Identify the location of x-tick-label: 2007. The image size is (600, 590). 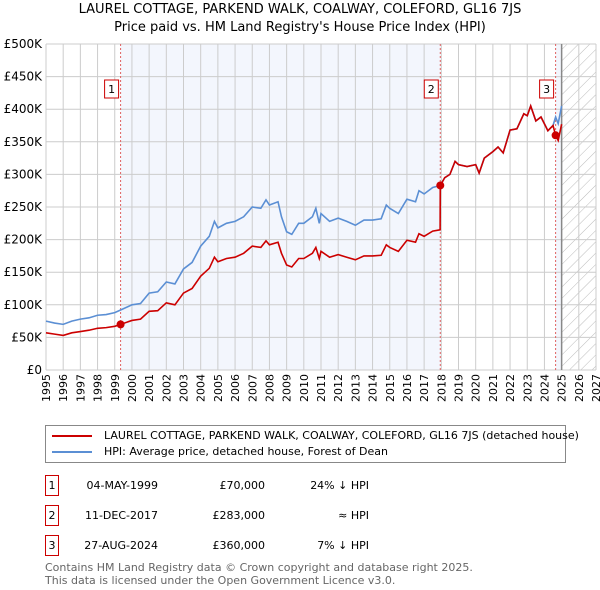
(252, 388).